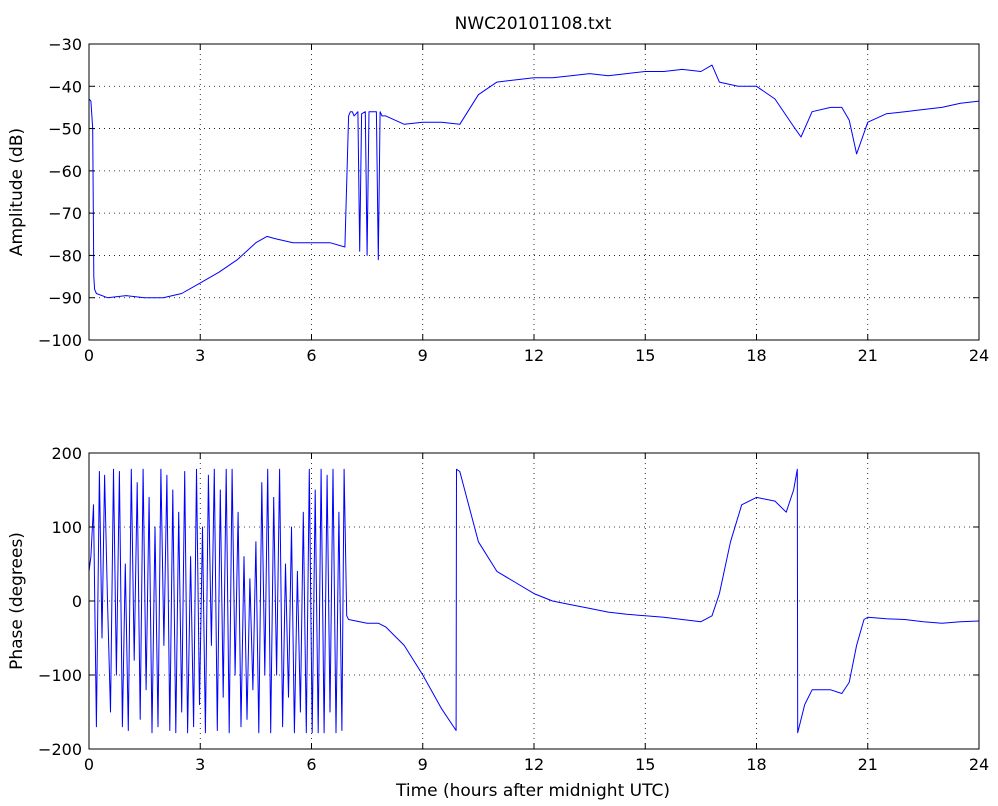  Describe the element at coordinates (66, 527) in the screenshot. I see `phase-y-tick-label: 100` at that location.